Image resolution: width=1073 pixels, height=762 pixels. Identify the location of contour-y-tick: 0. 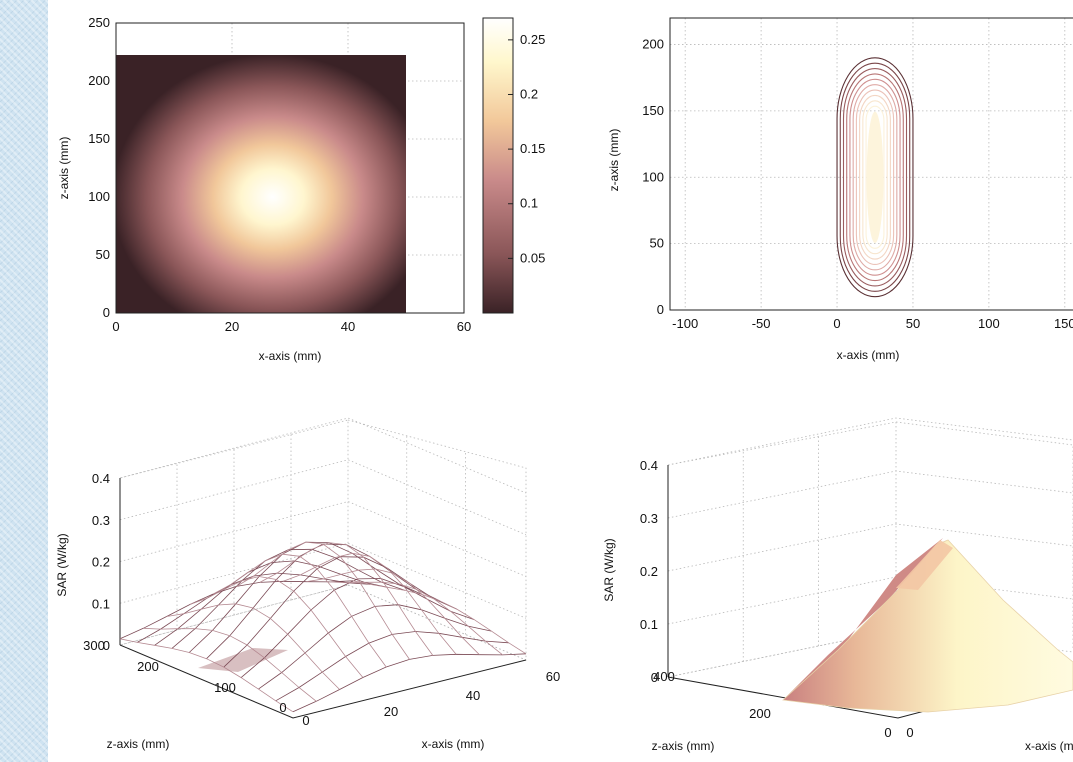
(660, 309).